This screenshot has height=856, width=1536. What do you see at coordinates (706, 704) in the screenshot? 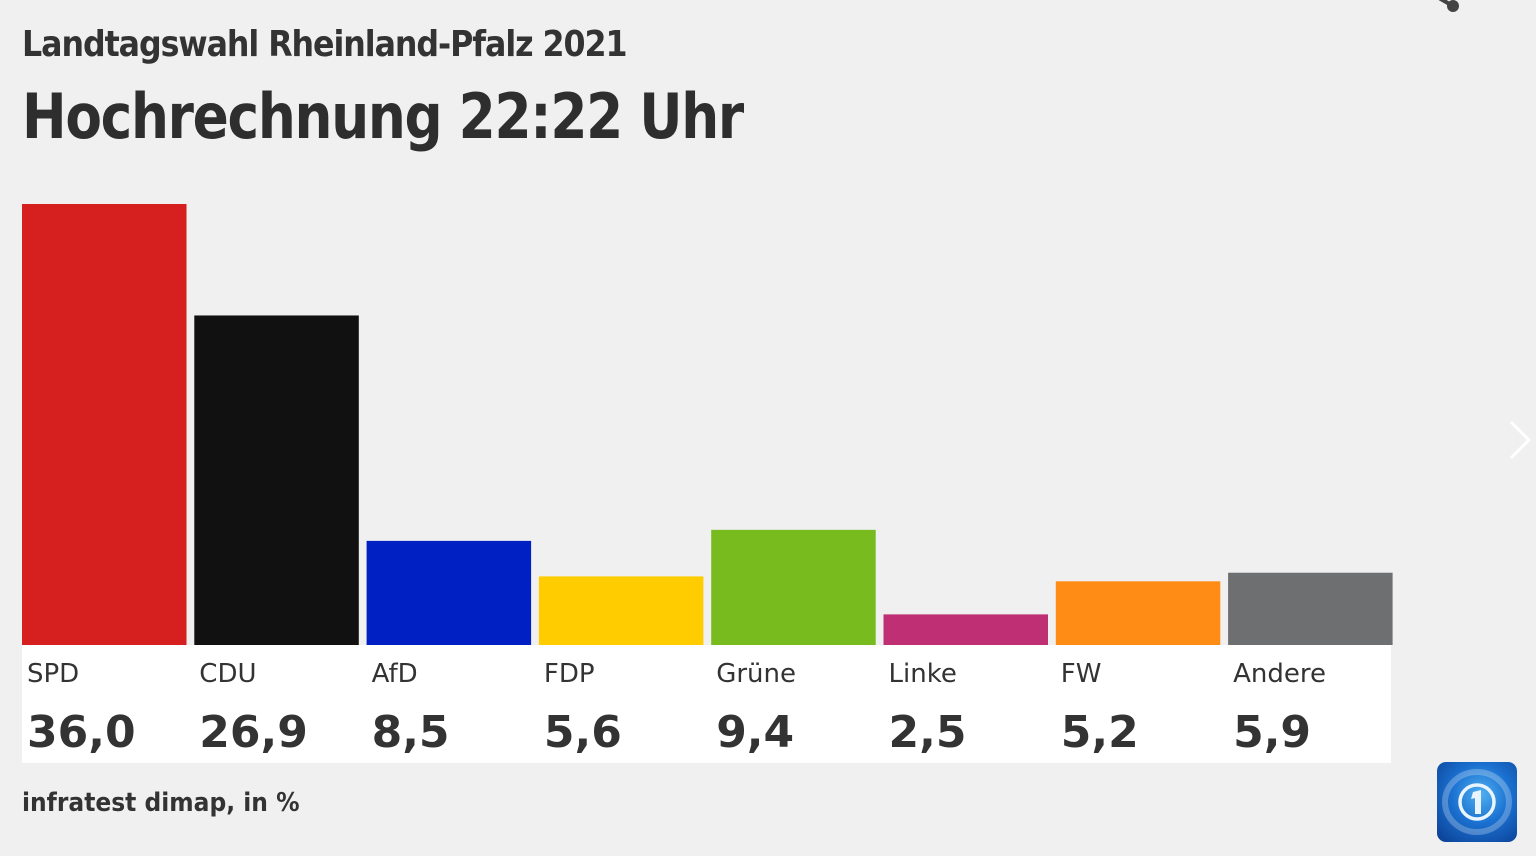
I see `label-panel` at bounding box center [706, 704].